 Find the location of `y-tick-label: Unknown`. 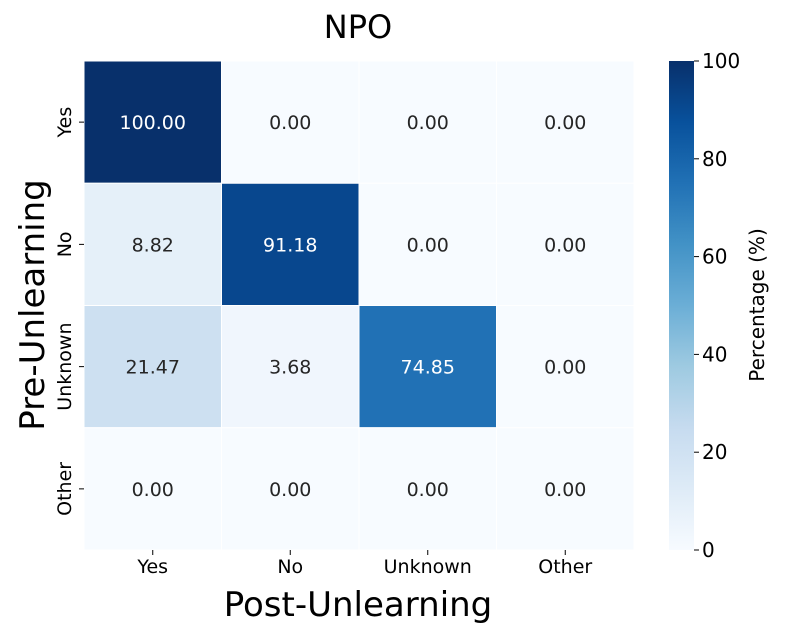

y-tick-label: Unknown is located at coordinates (65, 367).